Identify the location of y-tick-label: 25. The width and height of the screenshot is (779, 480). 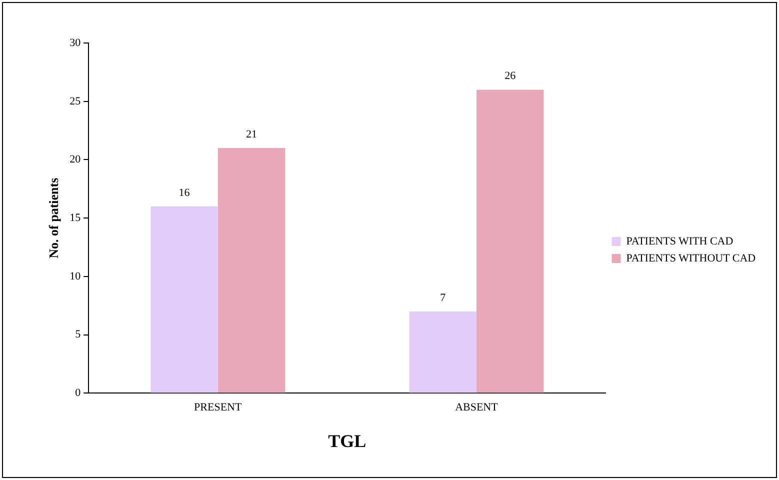
(76, 101).